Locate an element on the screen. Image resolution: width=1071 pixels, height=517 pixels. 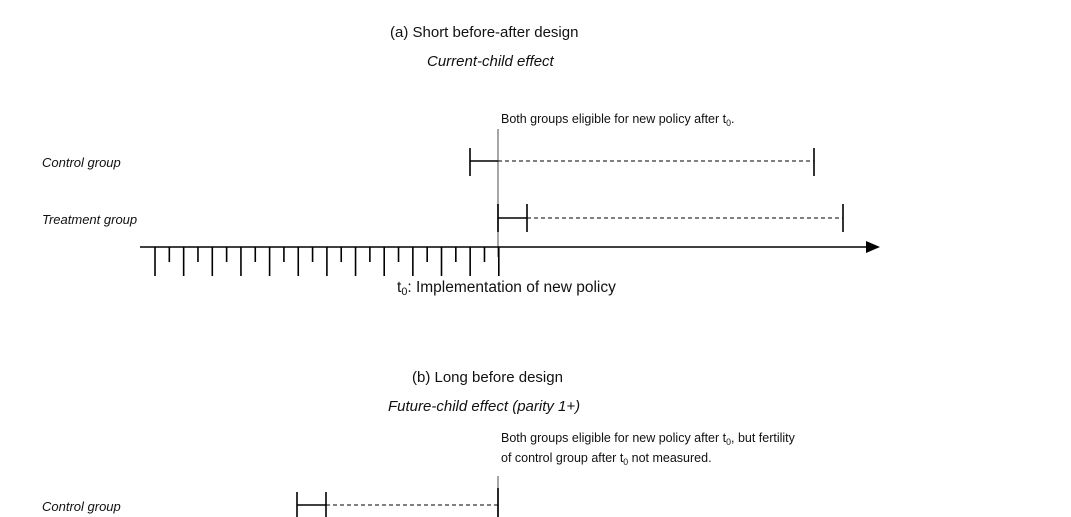
panel-b-note-line2-text: of control group after t is located at coordinates (562, 458).